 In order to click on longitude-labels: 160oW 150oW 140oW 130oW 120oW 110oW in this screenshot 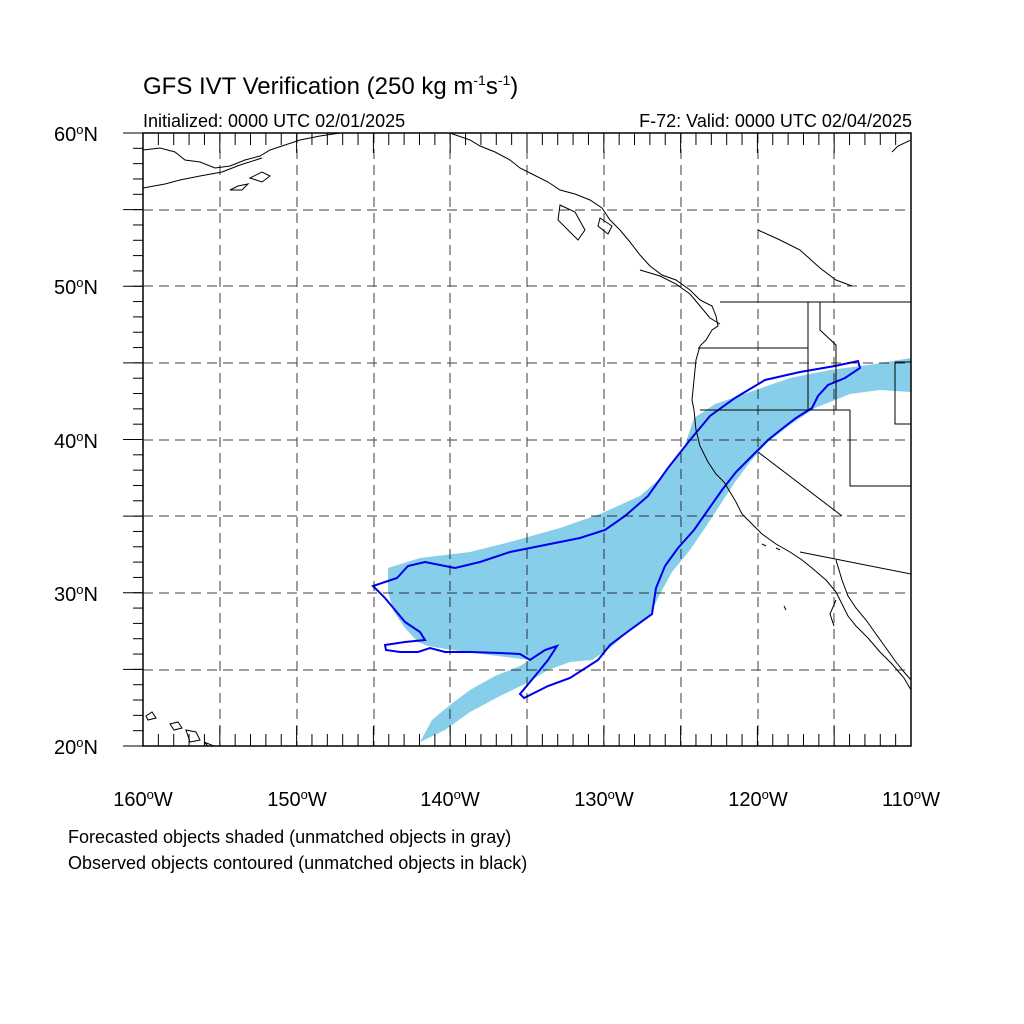, I will do `click(526, 799)`.